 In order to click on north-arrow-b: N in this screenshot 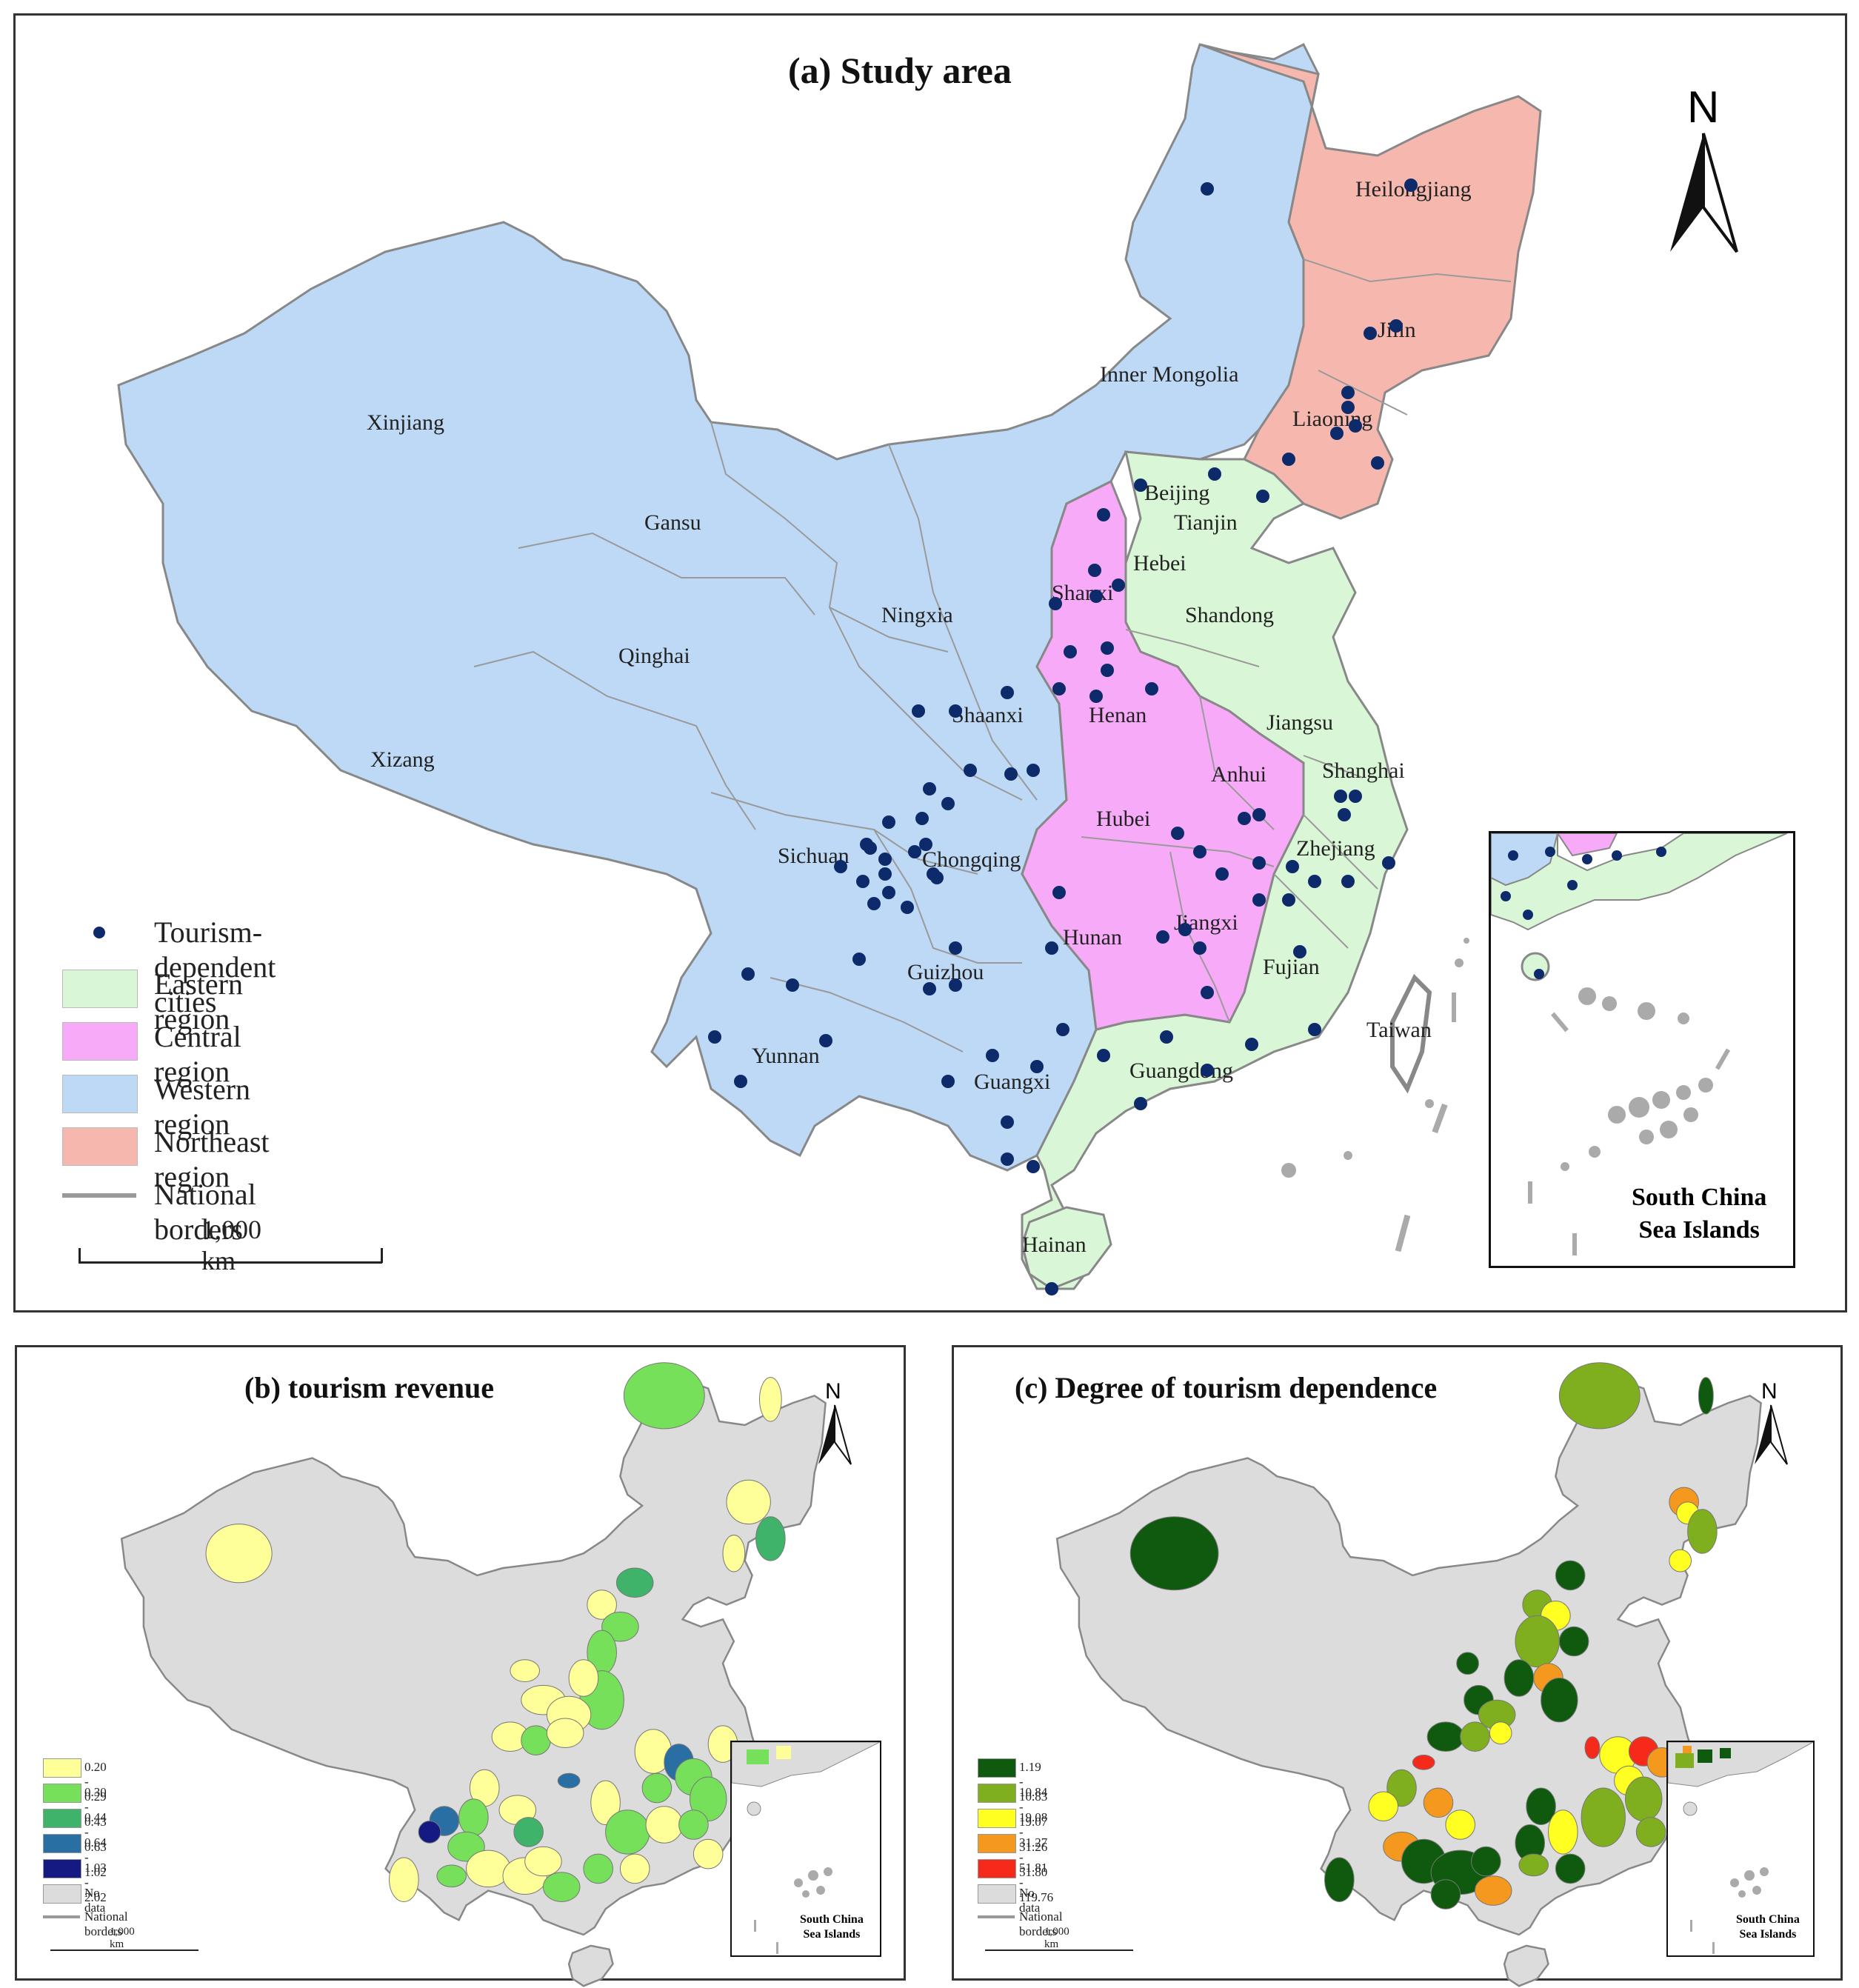, I will do `click(835, 1423)`.